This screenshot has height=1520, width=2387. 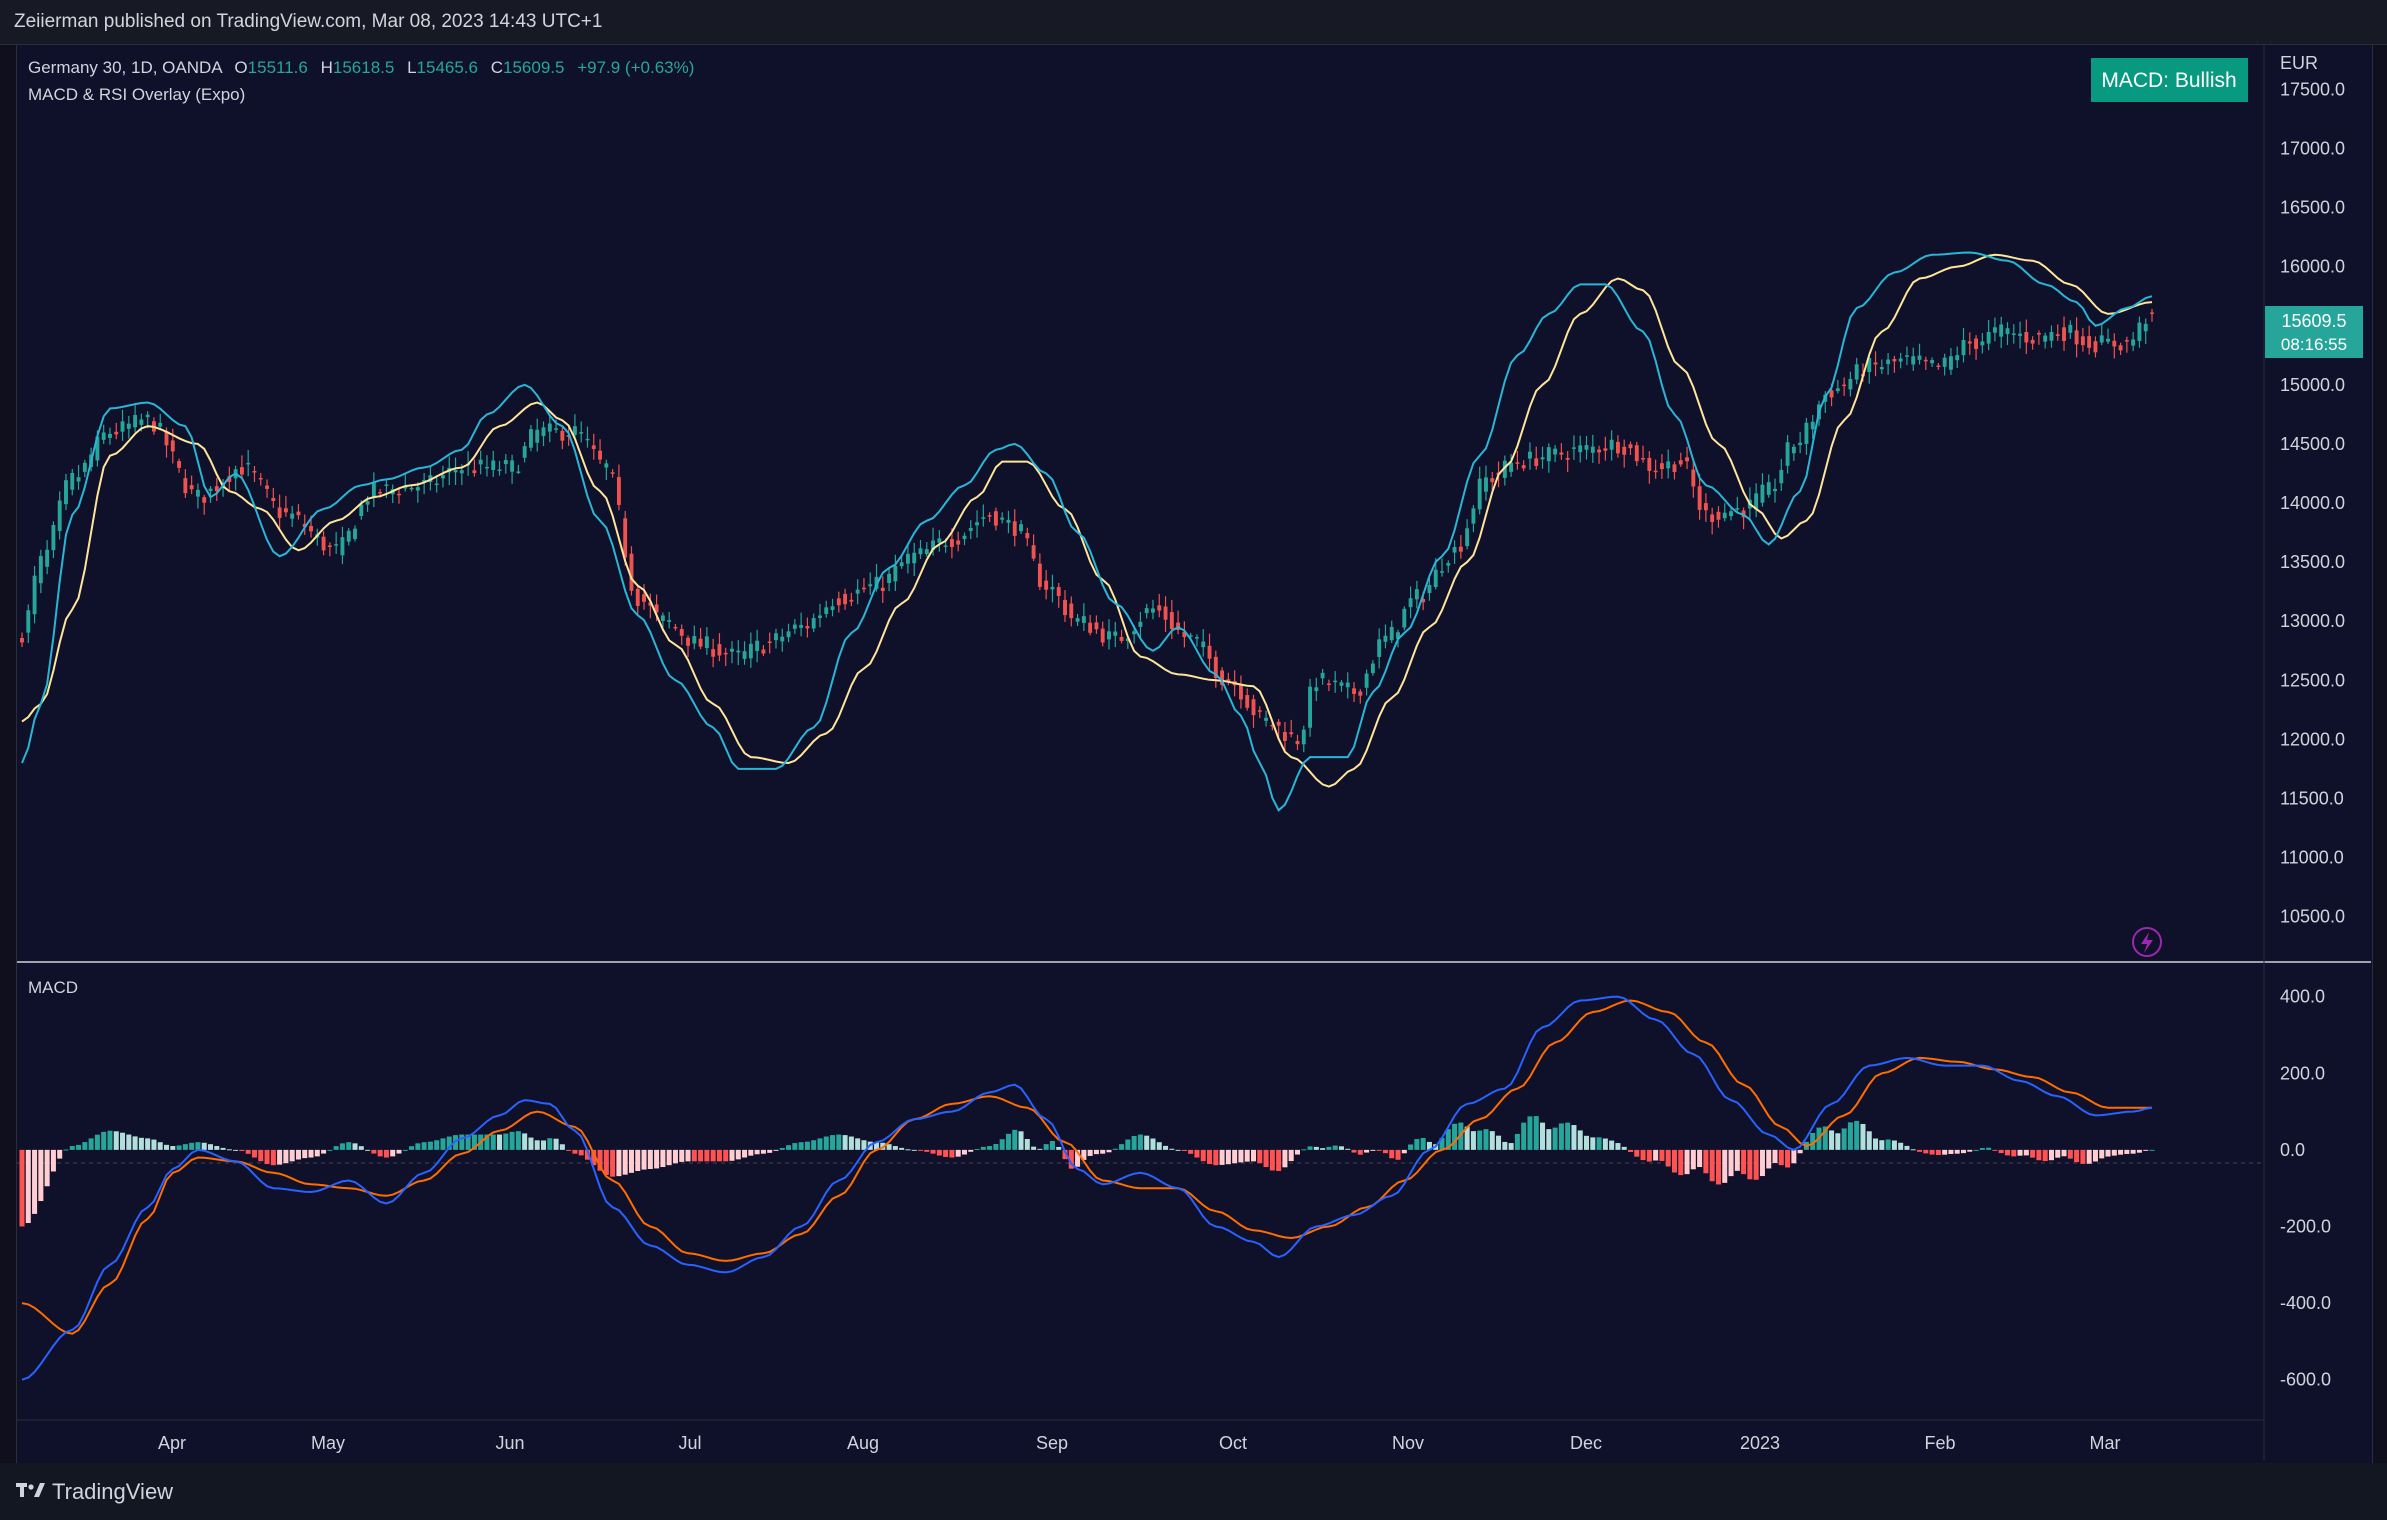 What do you see at coordinates (2305, 1188) in the screenshot?
I see `macd-axis: 400.0 200.0 0.0 -200.0 -400.0 -600.0` at bounding box center [2305, 1188].